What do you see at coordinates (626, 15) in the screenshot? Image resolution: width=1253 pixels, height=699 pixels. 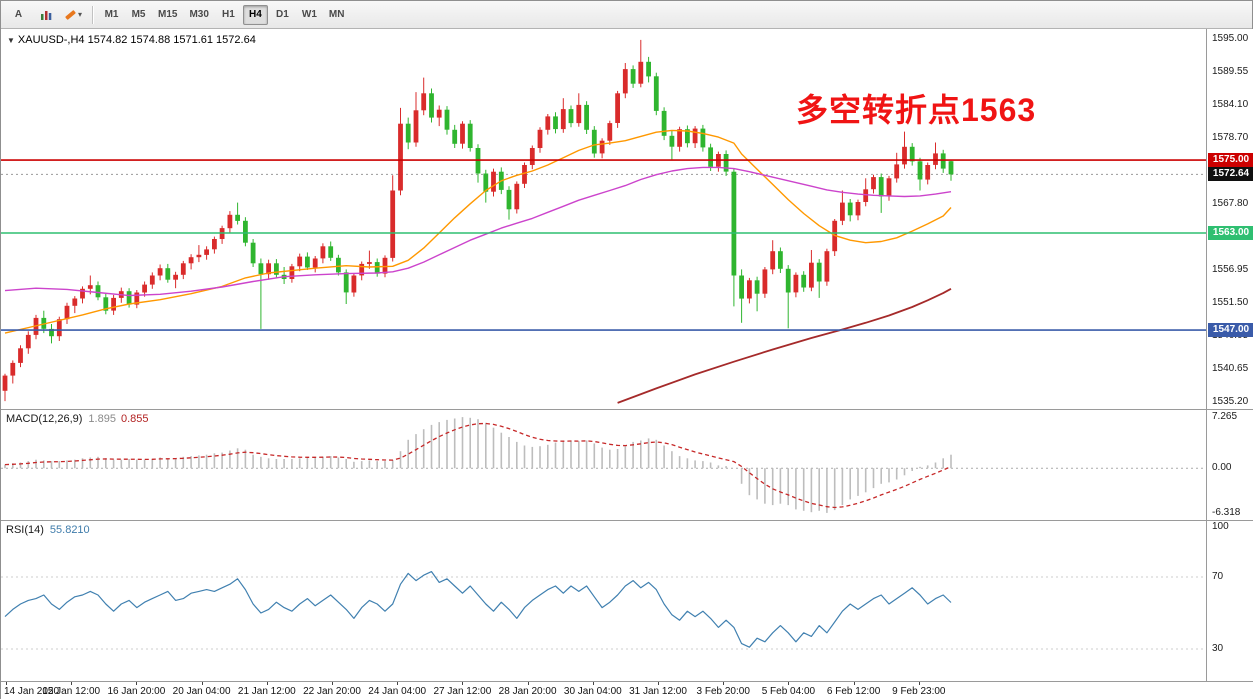 I see `toolbar: A ▾ M1 M5 M15 M30 H1 H4 D1 W1 MN` at bounding box center [626, 15].